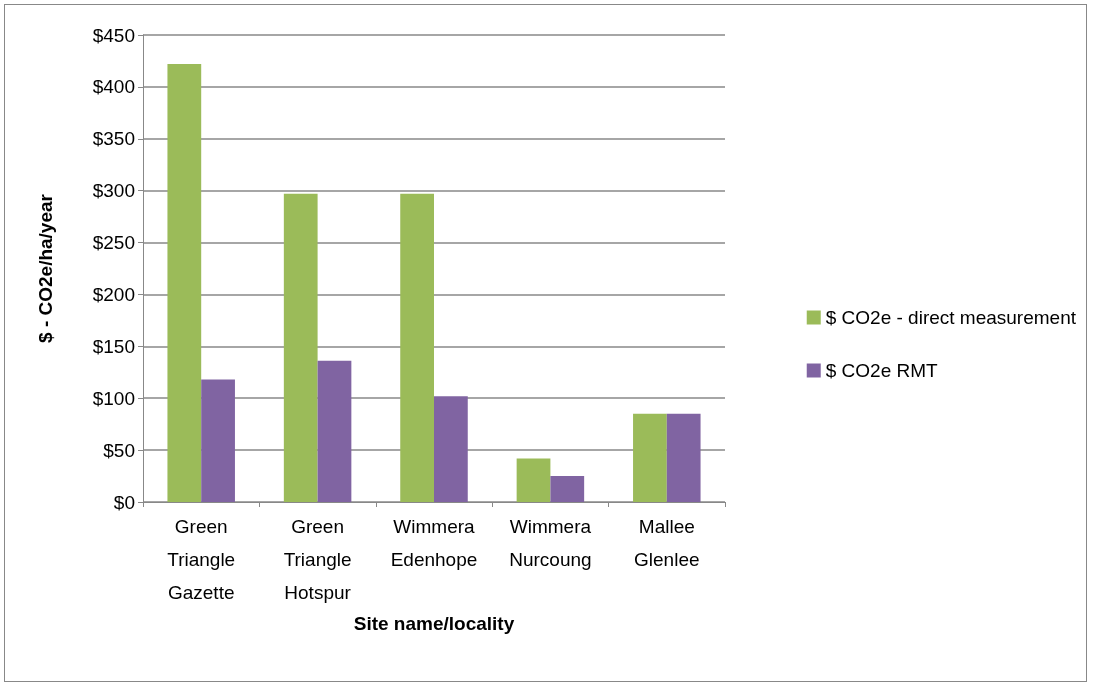 The image size is (1093, 688). Describe the element at coordinates (113, 398) in the screenshot. I see `y-tick-label: $100` at that location.